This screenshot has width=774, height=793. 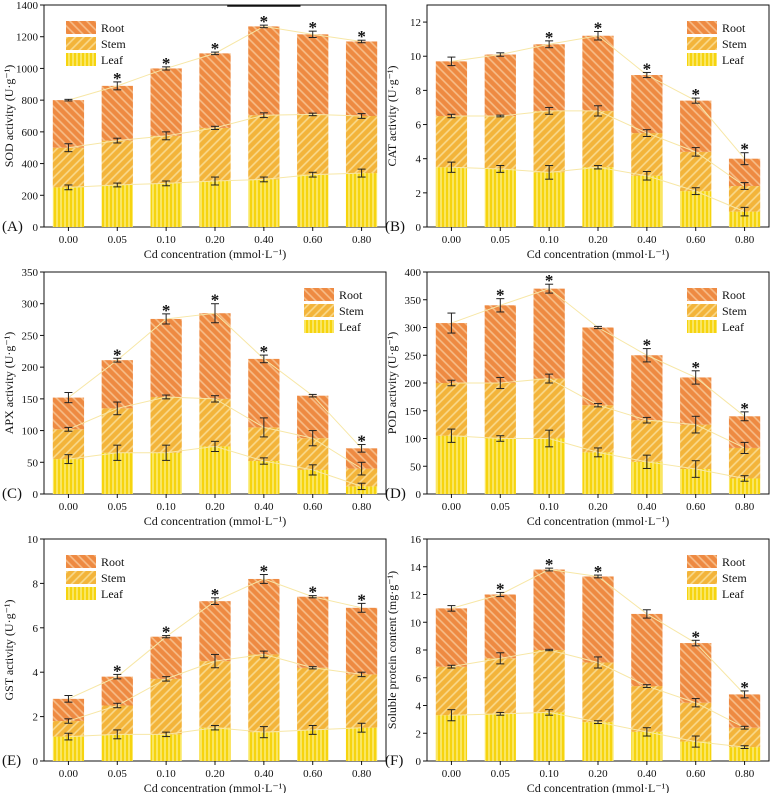 What do you see at coordinates (9, 649) in the screenshot?
I see `y-axis-label: GST activity (U·g⁻¹)` at bounding box center [9, 649].